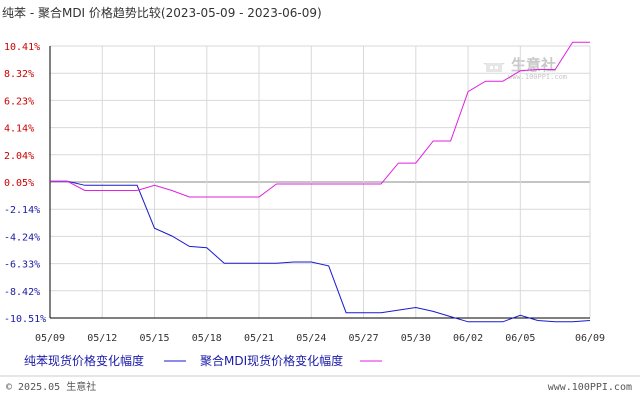 This screenshot has height=400, width=640. I want to click on y-tick-label: -6.33%, so click(22, 265).